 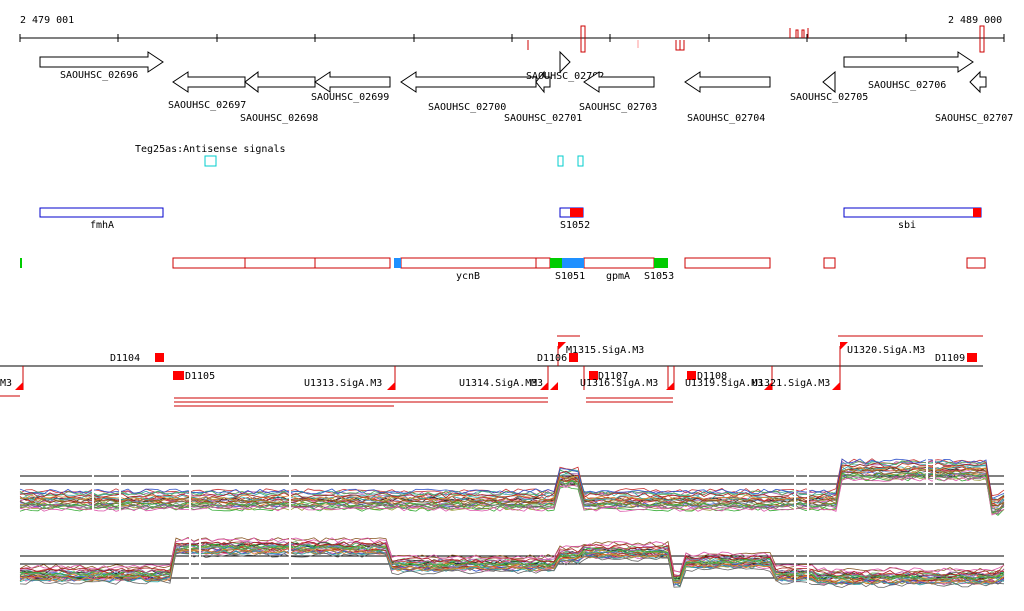 I want to click on promoter-label: U1321.SigA.M3, so click(x=791, y=383).